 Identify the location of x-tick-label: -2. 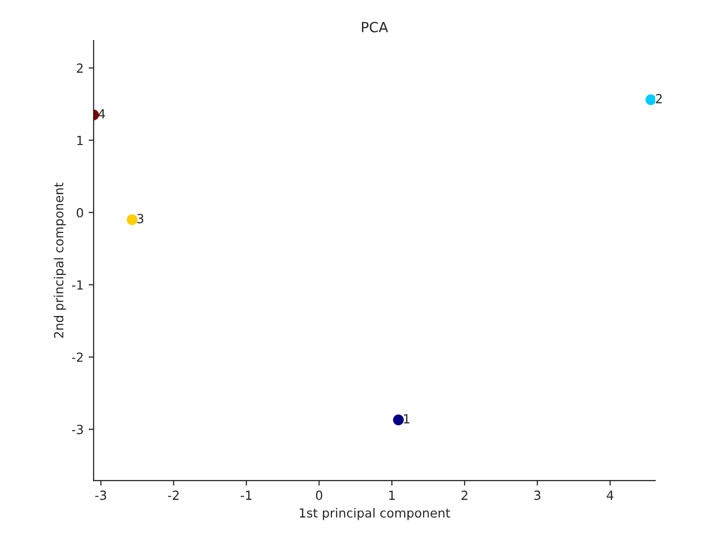
(173, 495).